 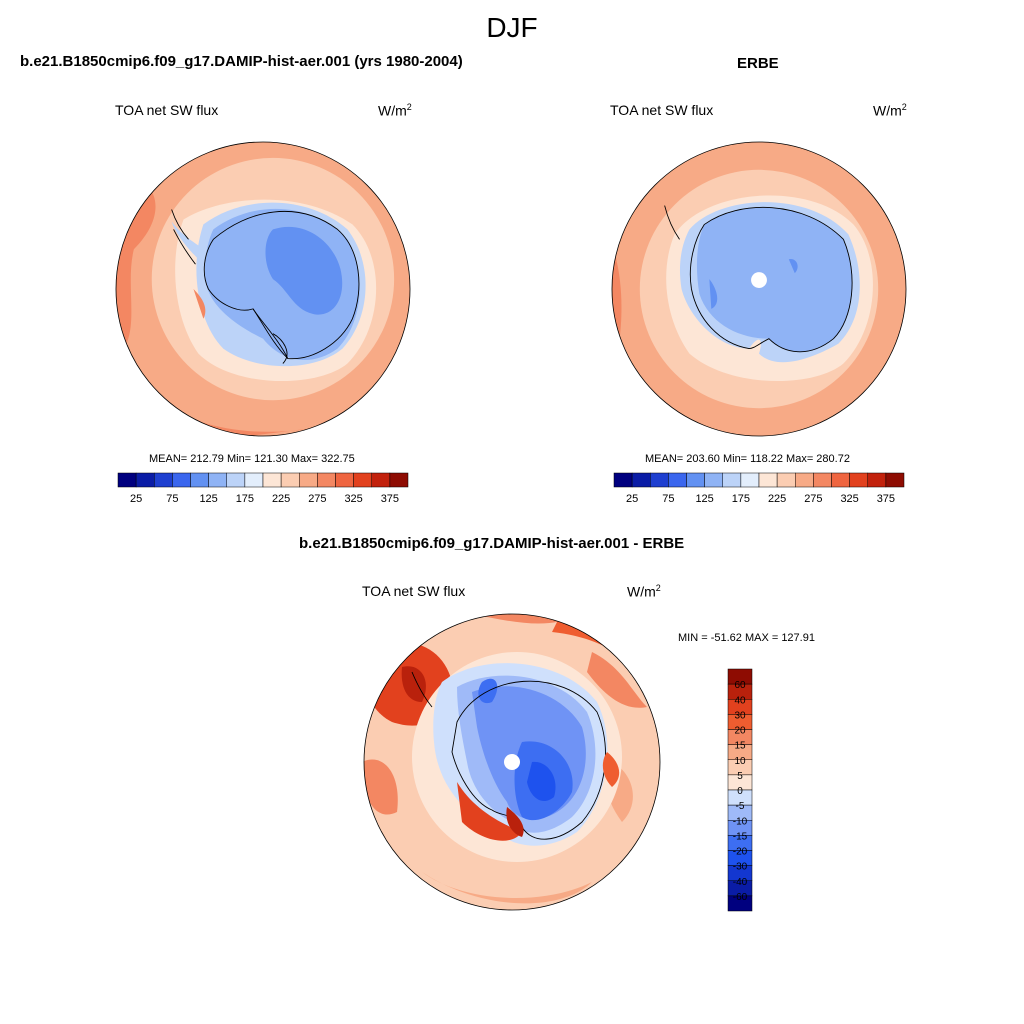 I want to click on diff-colorbar-tick-label: 15, so click(x=740, y=746).